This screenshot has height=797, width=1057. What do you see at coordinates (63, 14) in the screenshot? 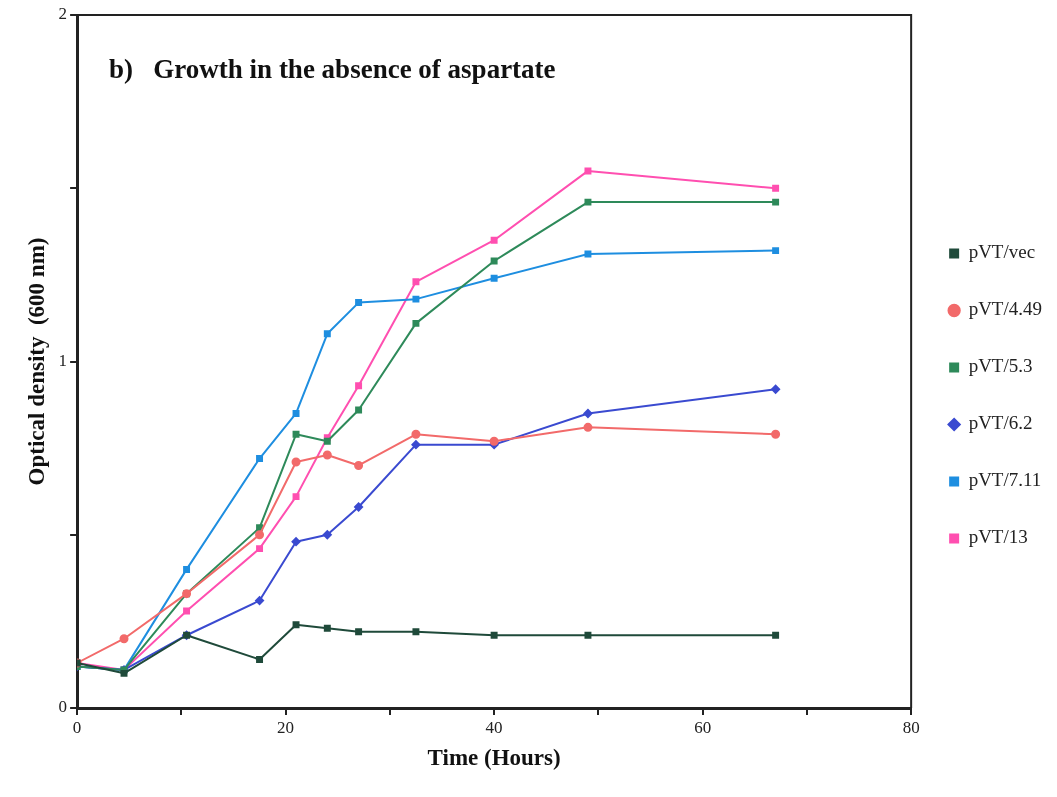
I see `y-tick-label: 2` at bounding box center [63, 14].